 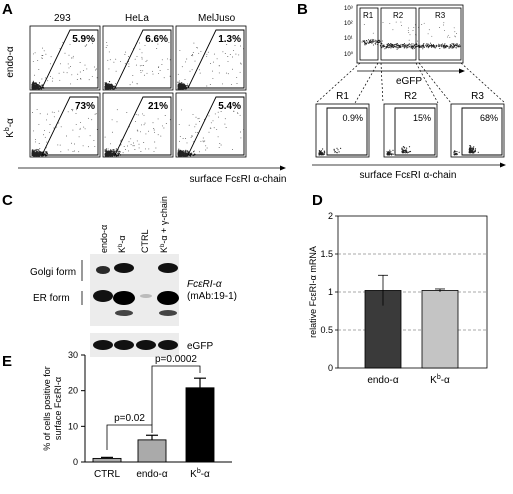 What do you see at coordinates (212, 296) in the screenshot?
I see `mab-label: (mAb:19-1)` at bounding box center [212, 296].